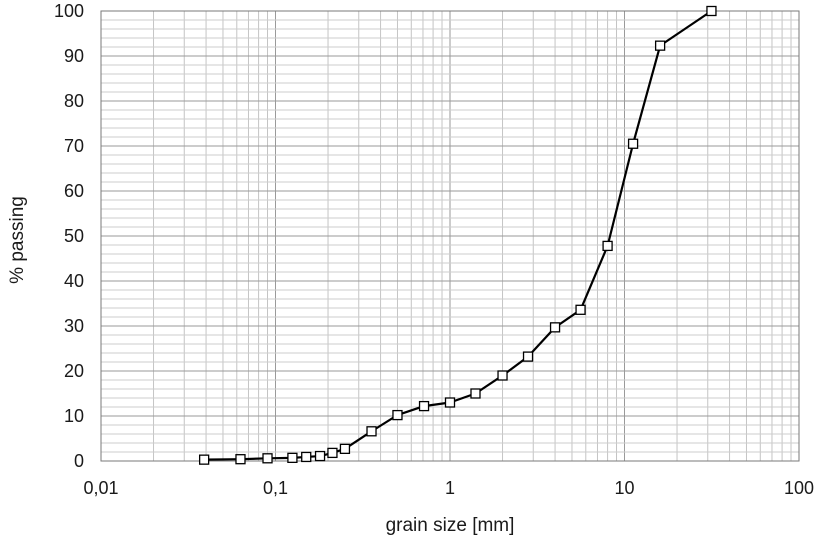 This screenshot has width=820, height=542. I want to click on x-tick-label: 100, so click(799, 488).